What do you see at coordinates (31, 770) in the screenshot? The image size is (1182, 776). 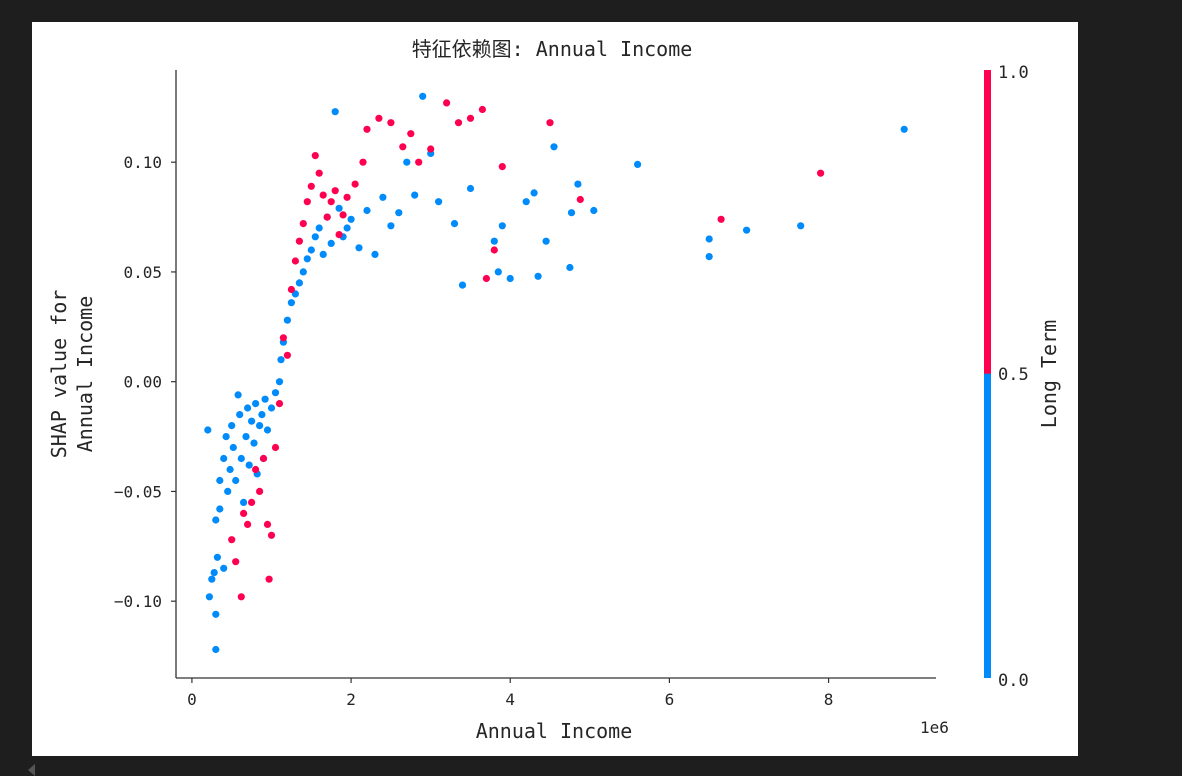 I see `scroll-arrow-icon` at bounding box center [31, 770].